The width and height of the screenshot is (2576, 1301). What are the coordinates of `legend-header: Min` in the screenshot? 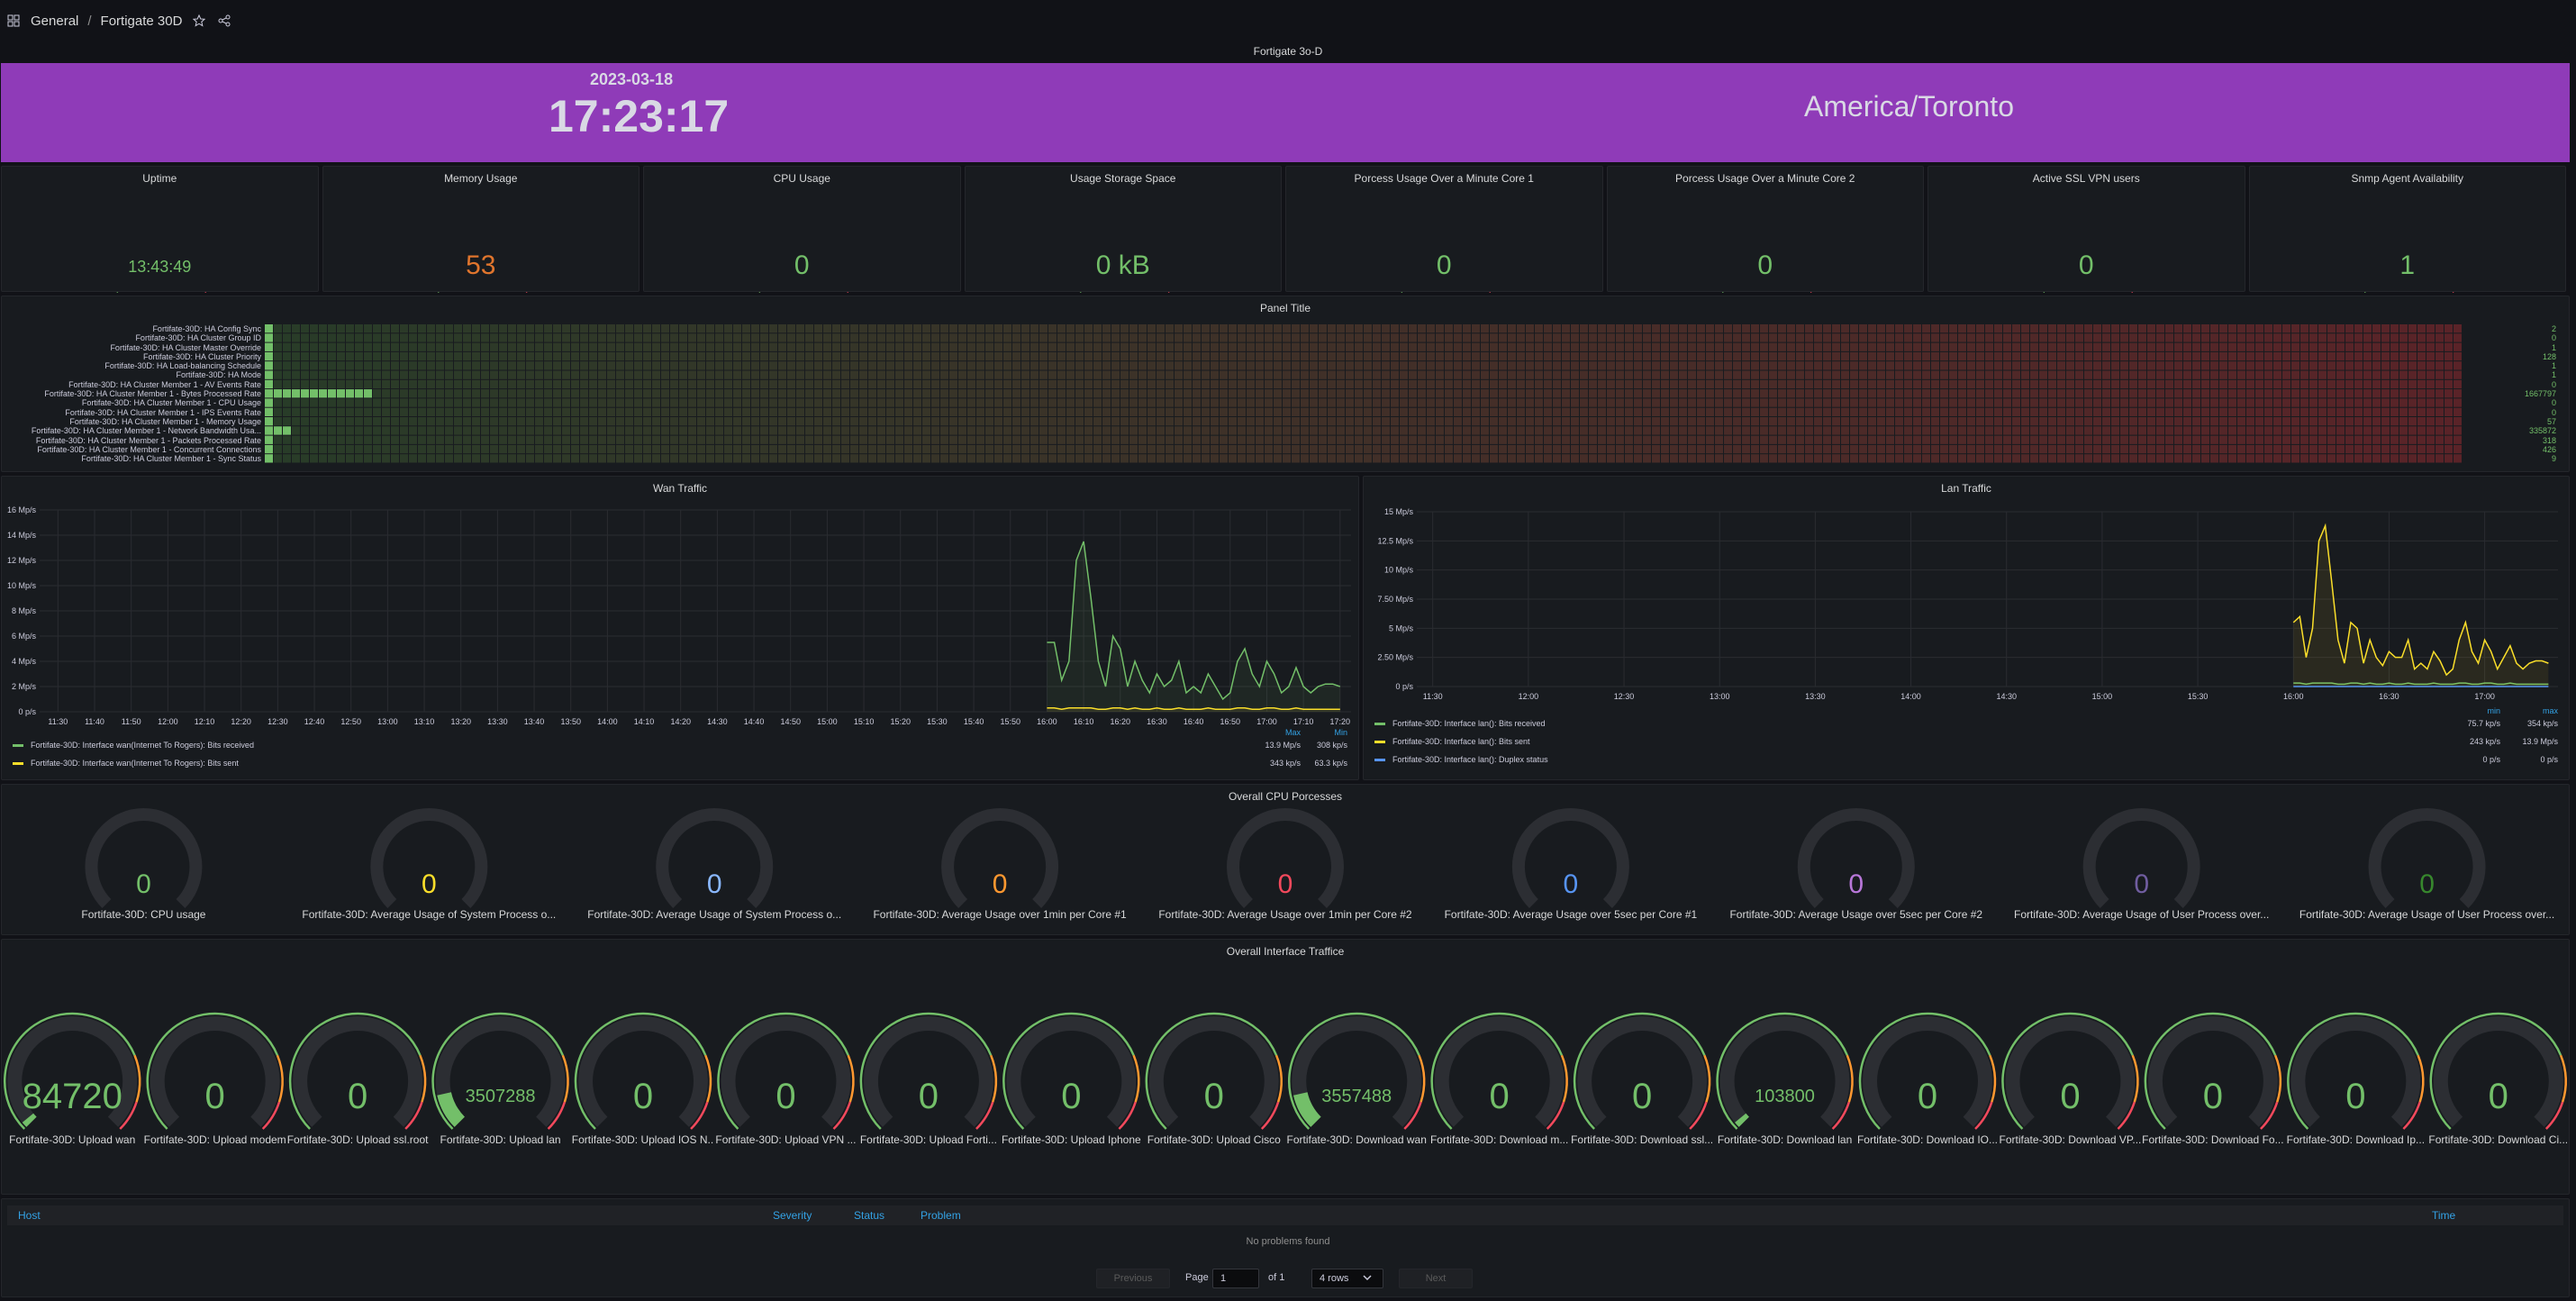 It's located at (1341, 732).